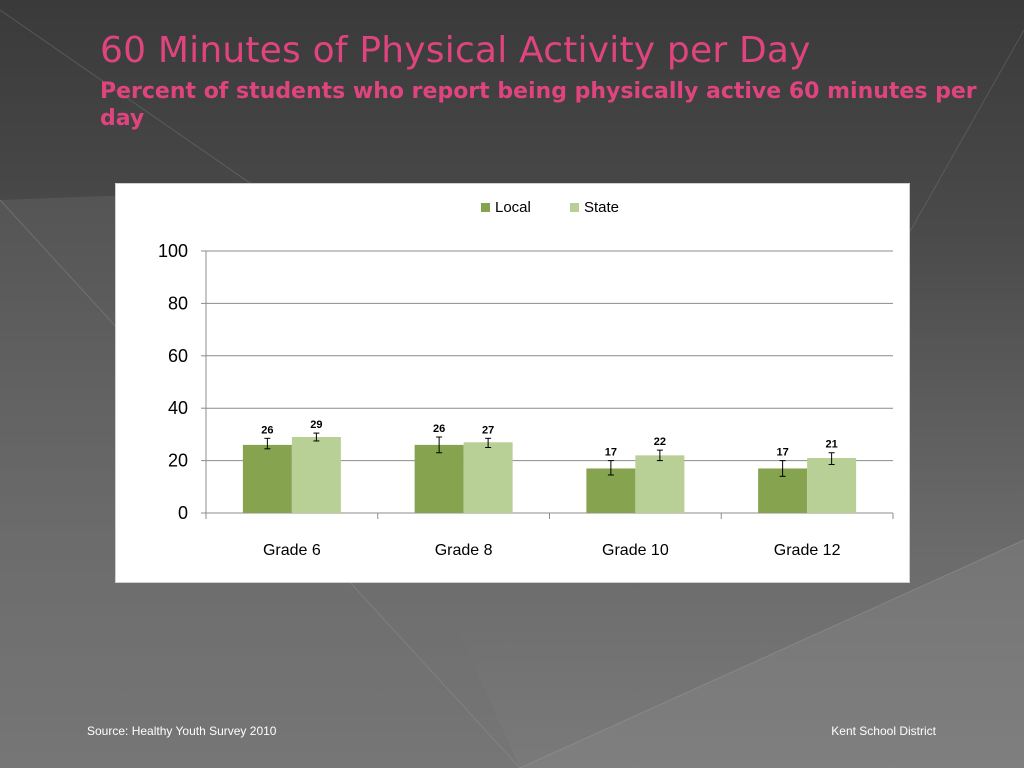 The width and height of the screenshot is (1024, 768). I want to click on y-tick-label: 80, so click(178, 303).